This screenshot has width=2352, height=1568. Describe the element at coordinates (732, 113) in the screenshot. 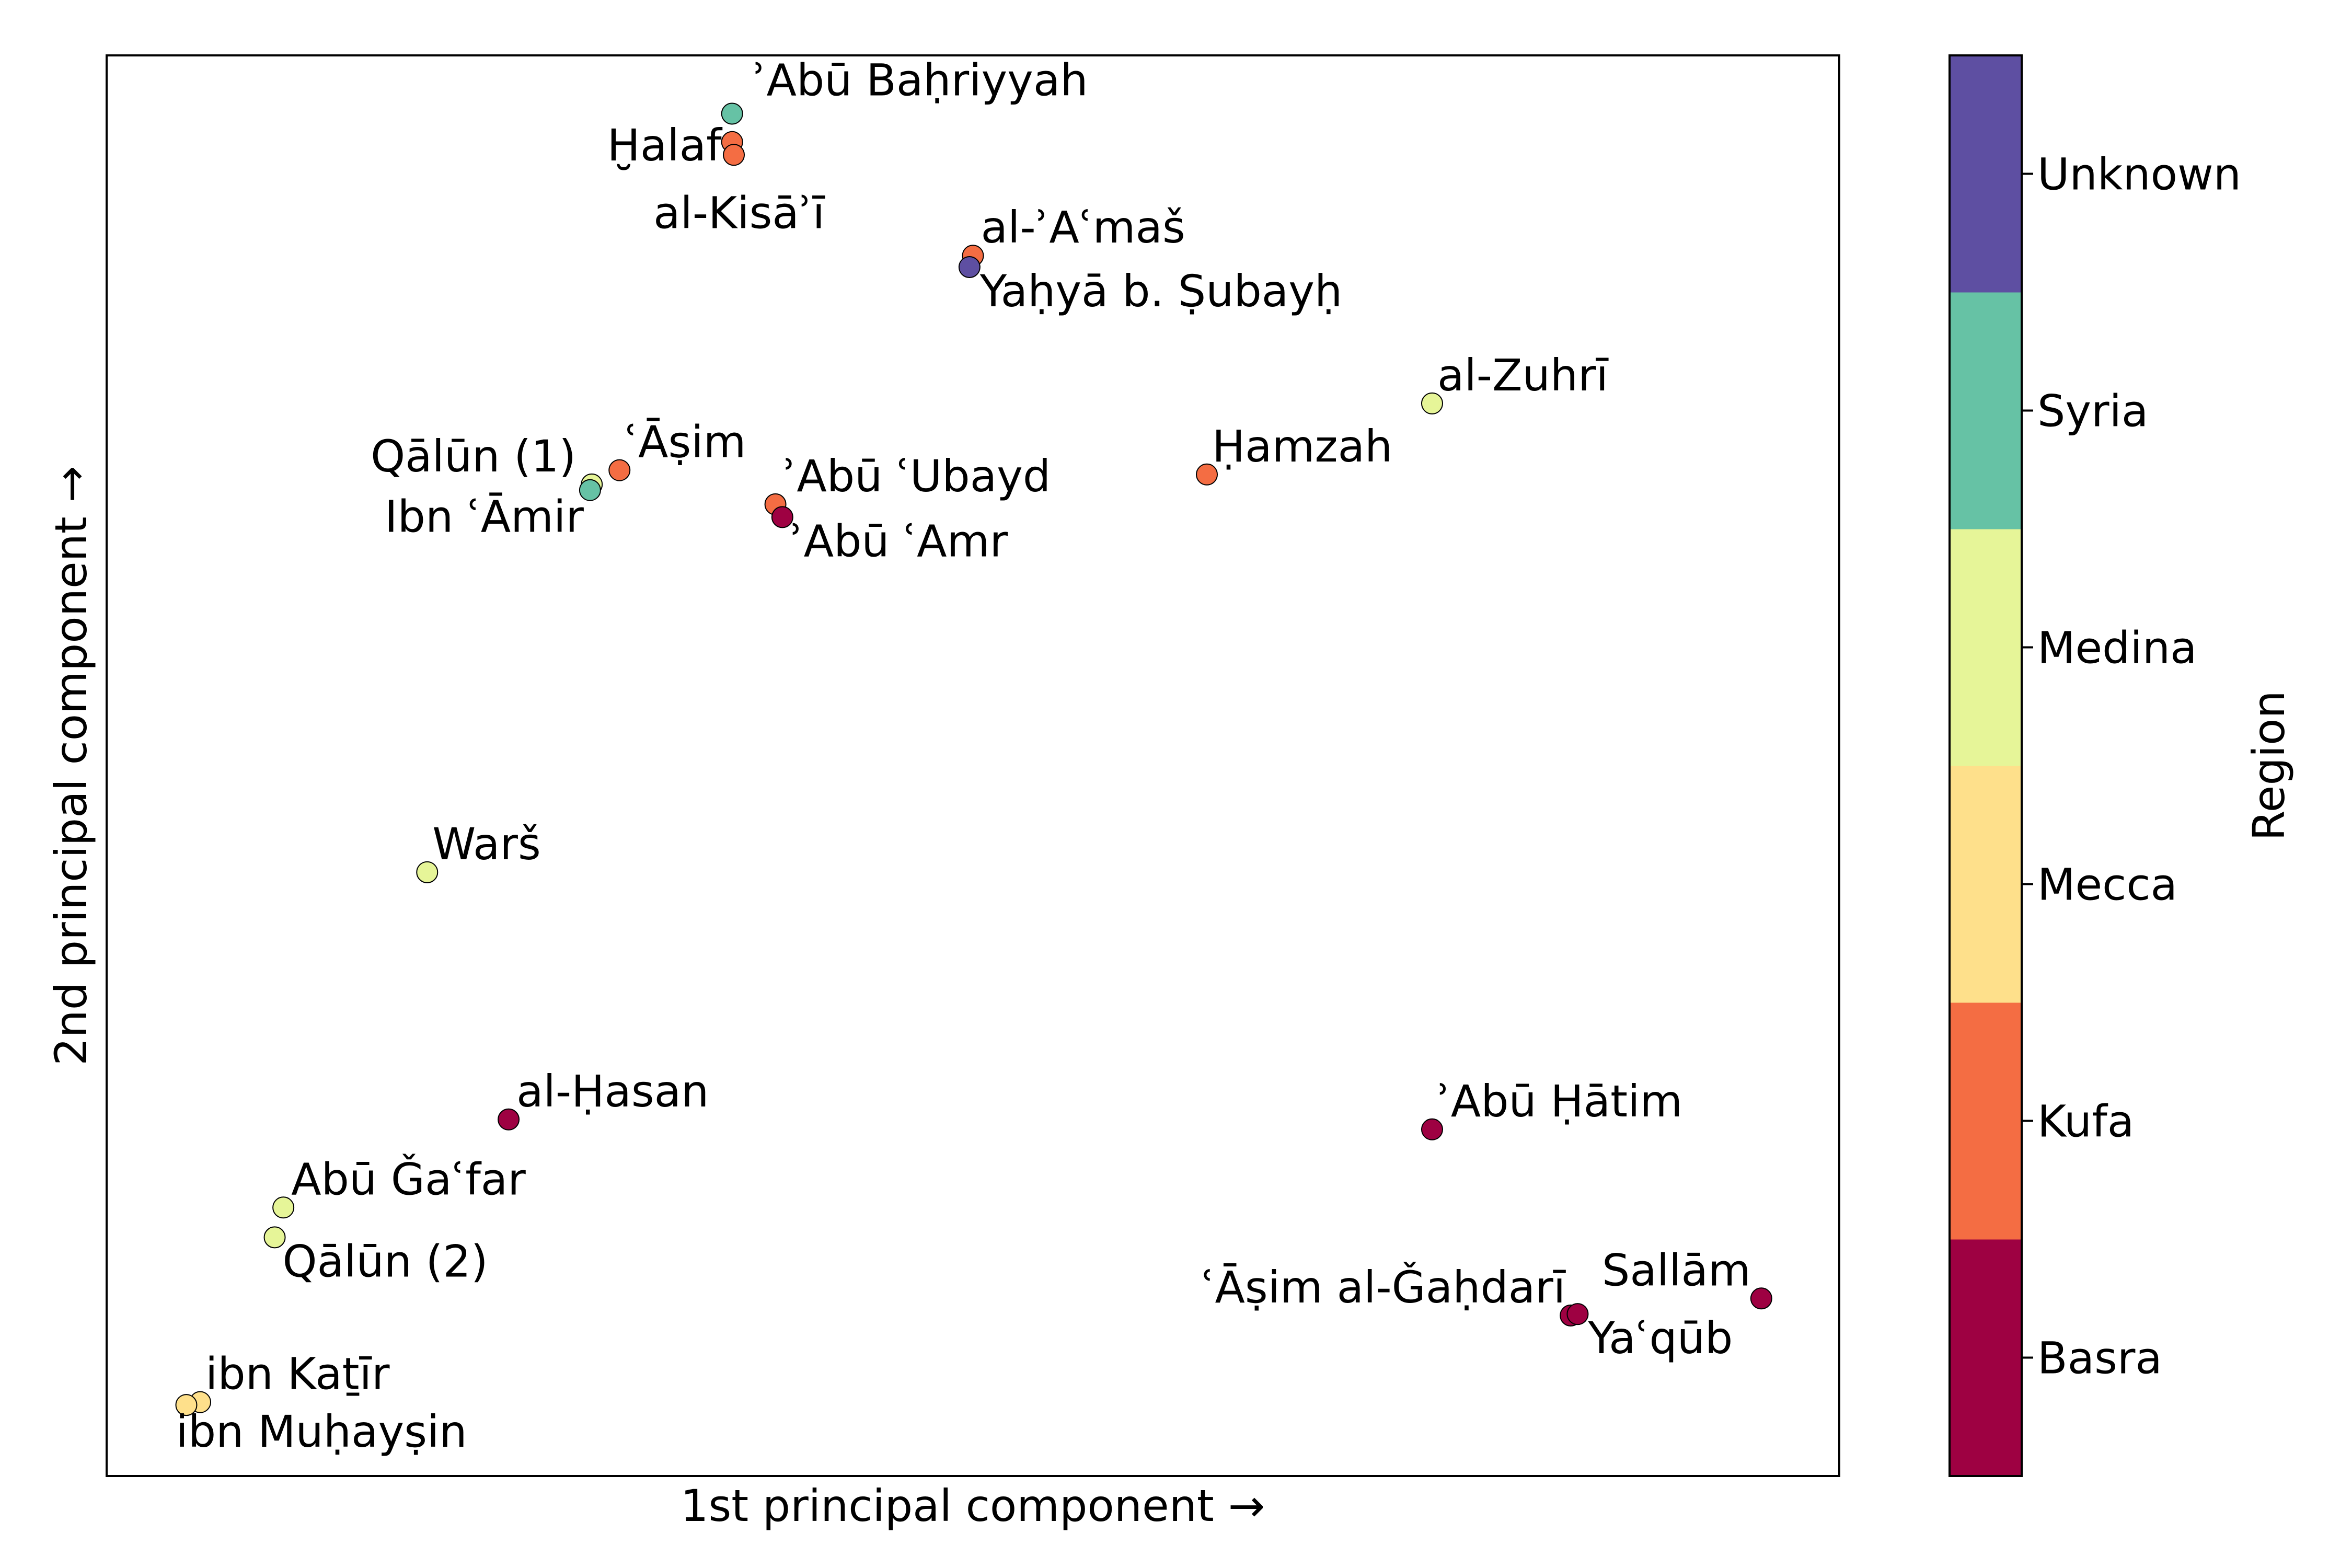

I see `point-abu-bahriyyah` at that location.